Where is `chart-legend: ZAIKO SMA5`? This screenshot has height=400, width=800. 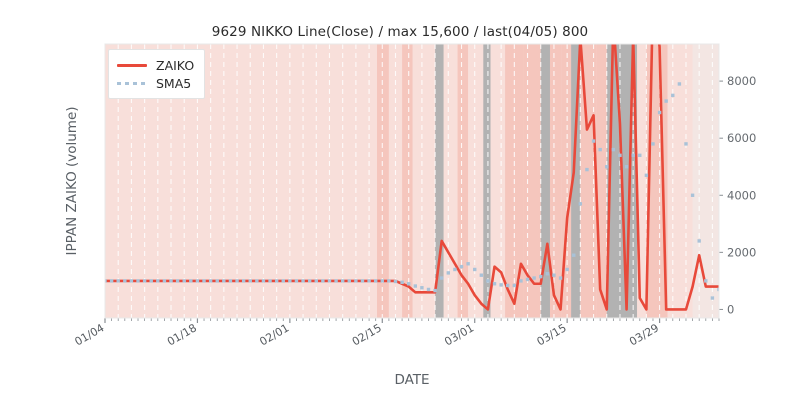
chart-legend: ZAIKO SMA5 is located at coordinates (157, 74).